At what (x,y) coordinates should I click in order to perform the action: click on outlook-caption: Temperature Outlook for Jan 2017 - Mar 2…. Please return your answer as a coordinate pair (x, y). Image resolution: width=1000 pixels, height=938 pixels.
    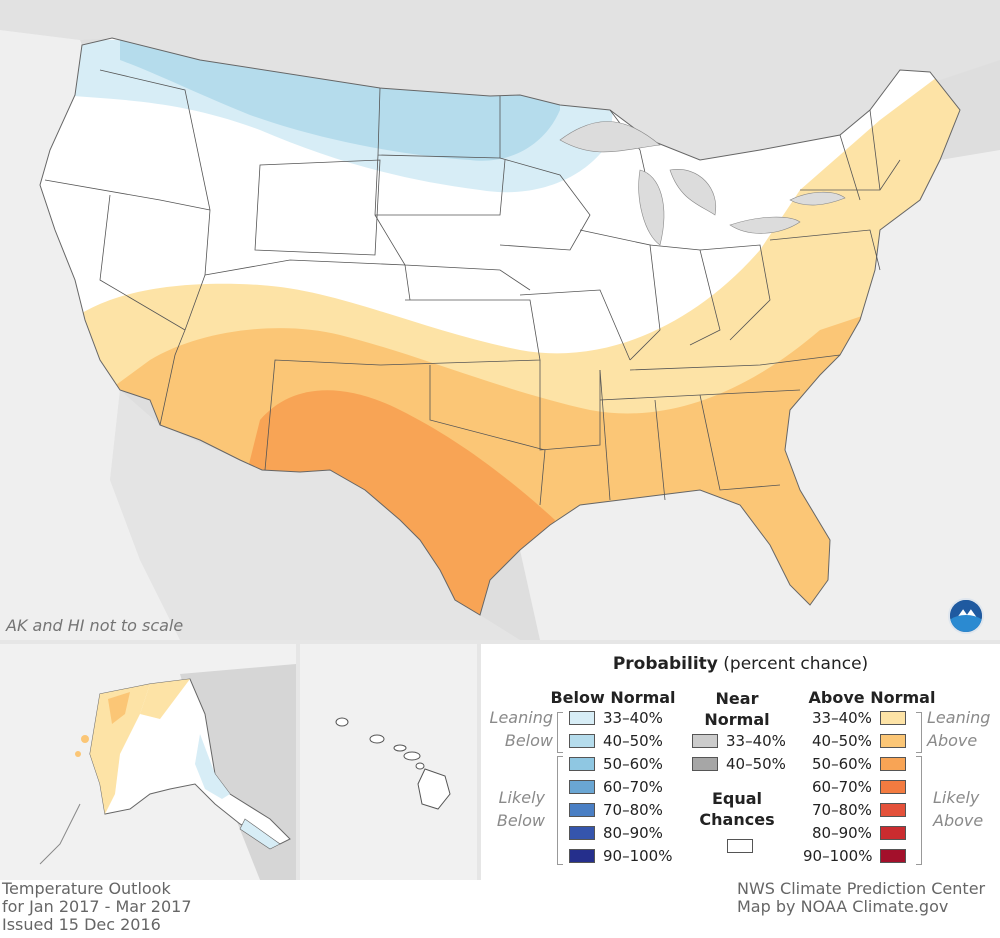
    Looking at the image, I should click on (97, 907).